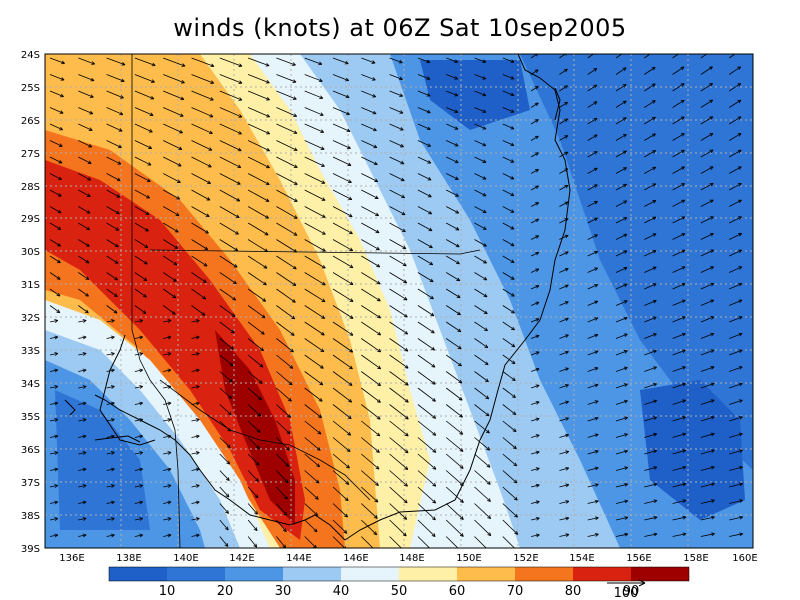 The height and width of the screenshot is (600, 800). What do you see at coordinates (167, 591) in the screenshot?
I see `colorbar-label: 10` at bounding box center [167, 591].